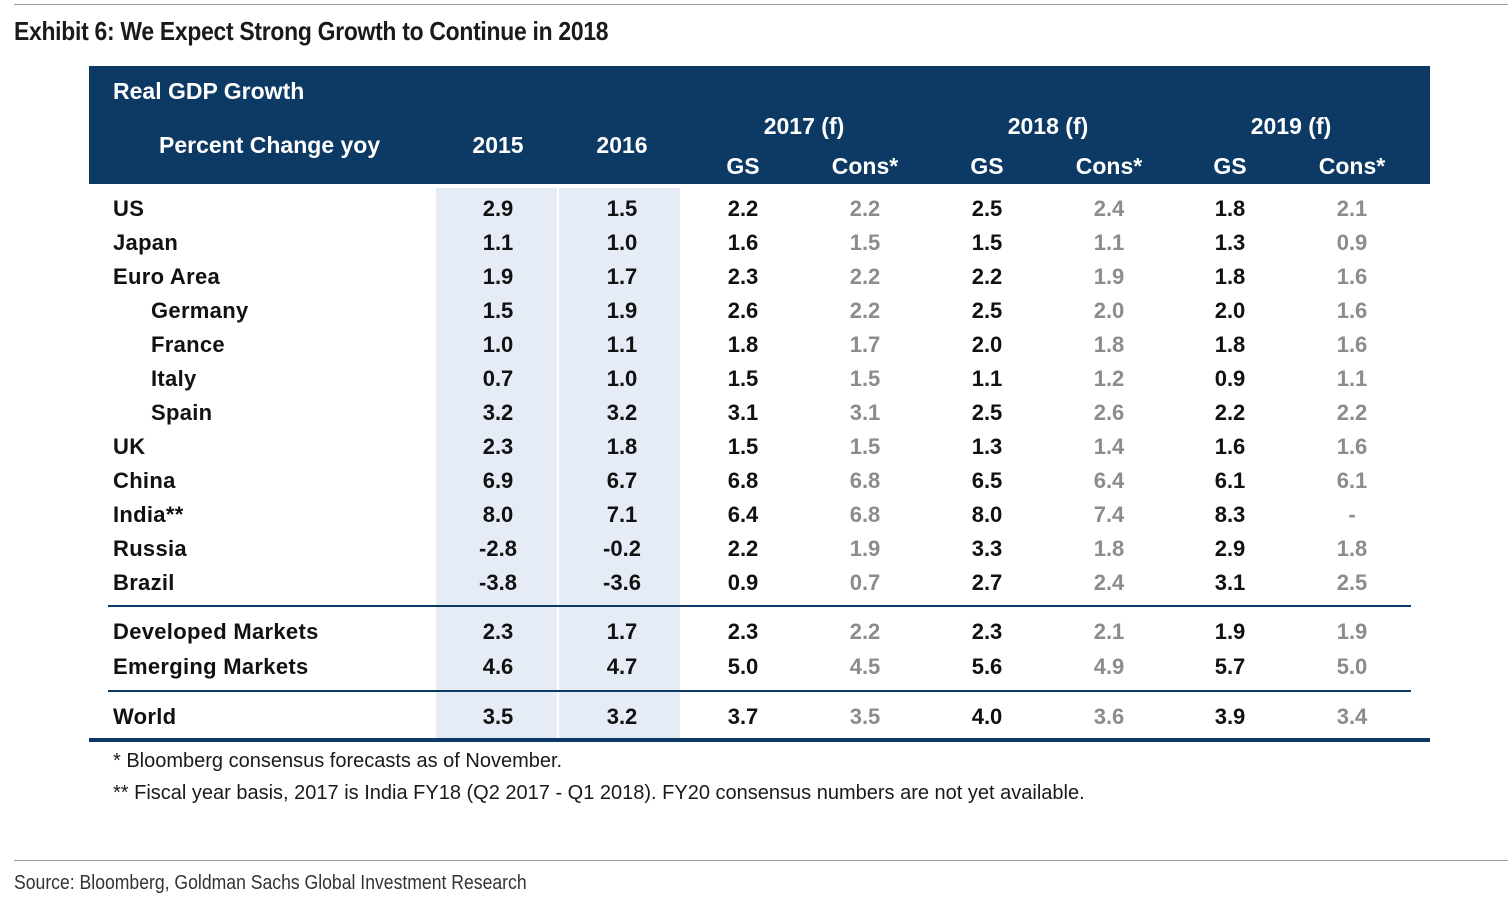  Describe the element at coordinates (987, 548) in the screenshot. I see `row-value: 3.3` at that location.